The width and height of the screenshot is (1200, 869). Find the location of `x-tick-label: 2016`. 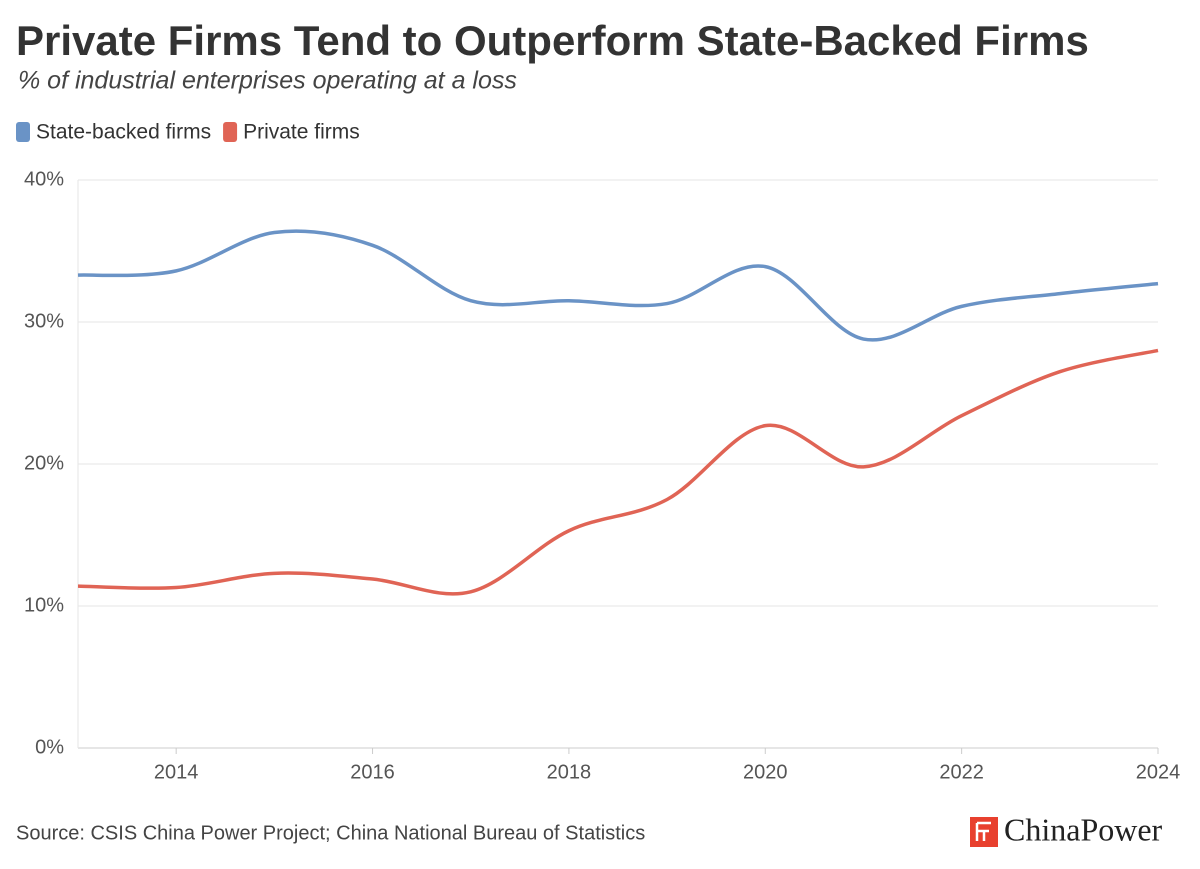

x-tick-label: 2016 is located at coordinates (372, 772).